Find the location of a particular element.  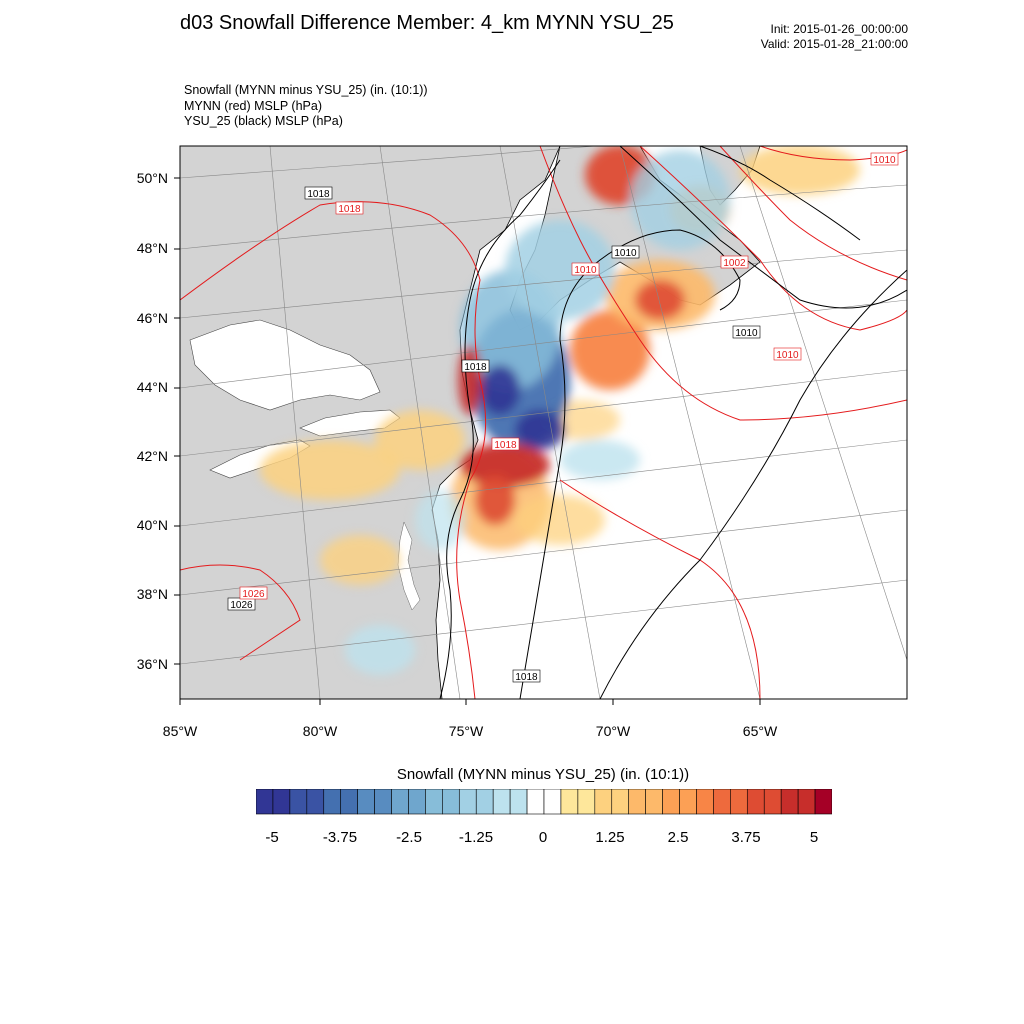

colorbar-tick-label: 1.25 is located at coordinates (610, 837).